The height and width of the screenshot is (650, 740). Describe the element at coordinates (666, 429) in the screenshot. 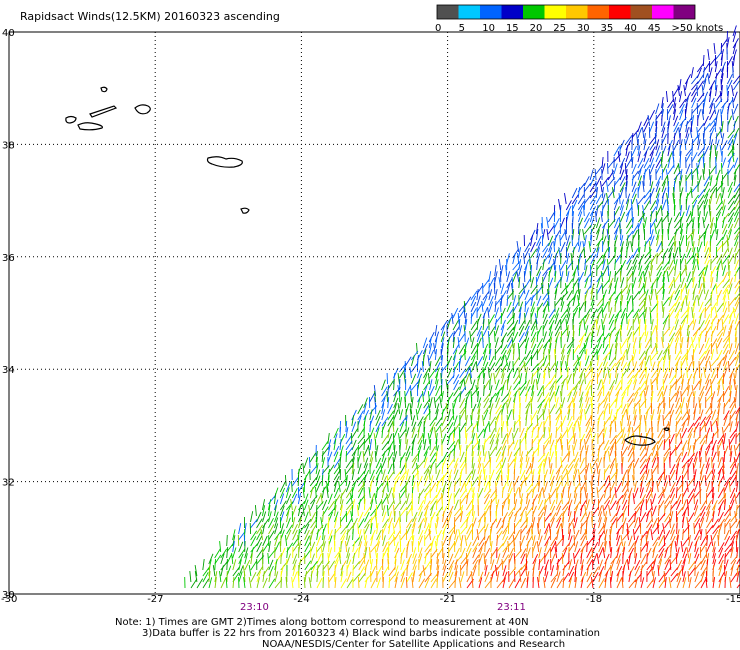

I see `island-porto-santo` at that location.